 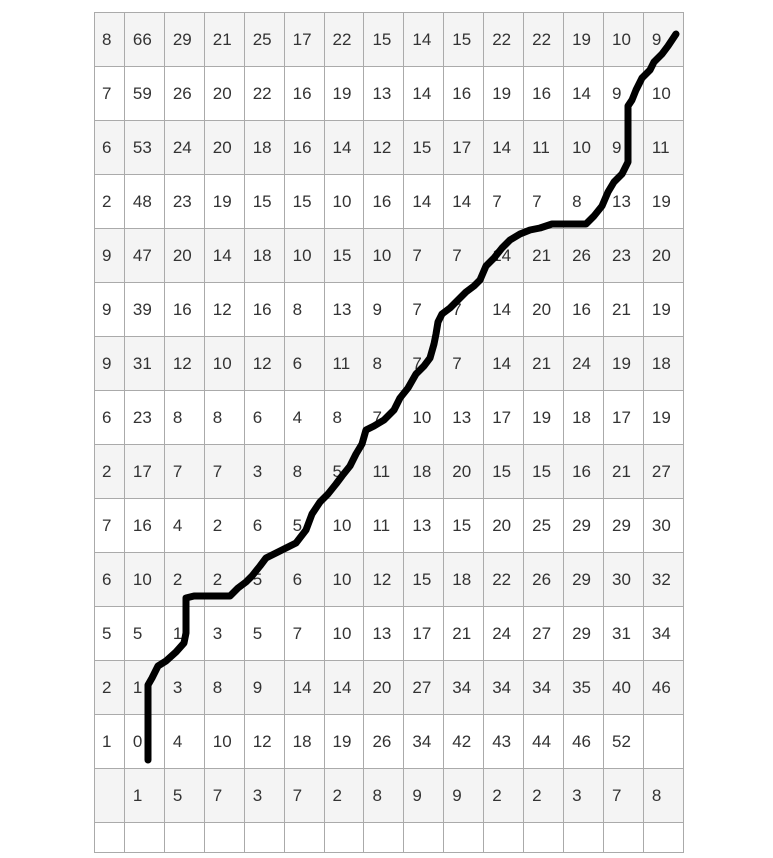 What do you see at coordinates (144, 795) in the screenshot?
I see `seq-b-label: 1` at bounding box center [144, 795].